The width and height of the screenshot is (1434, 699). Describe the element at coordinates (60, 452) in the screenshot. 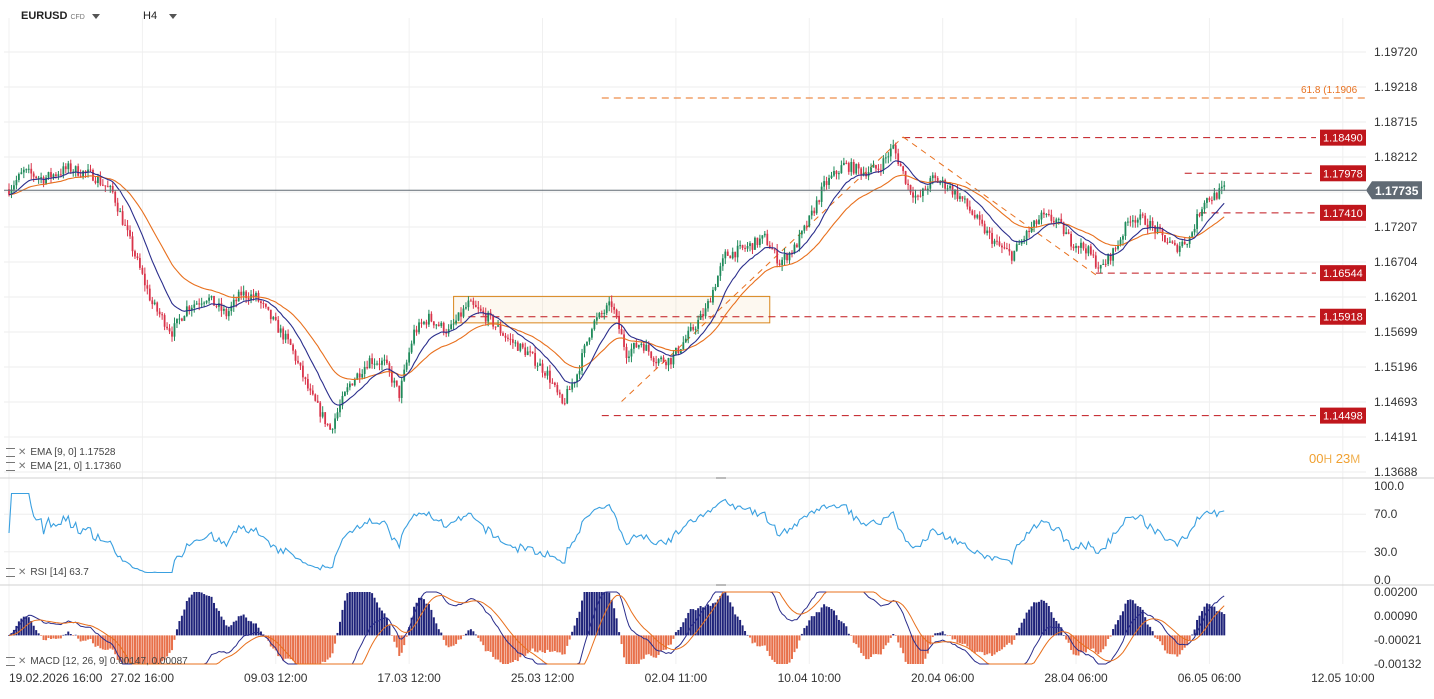

I see `ema9-legend: ✕ EMA [9, 0] 1.17528` at that location.